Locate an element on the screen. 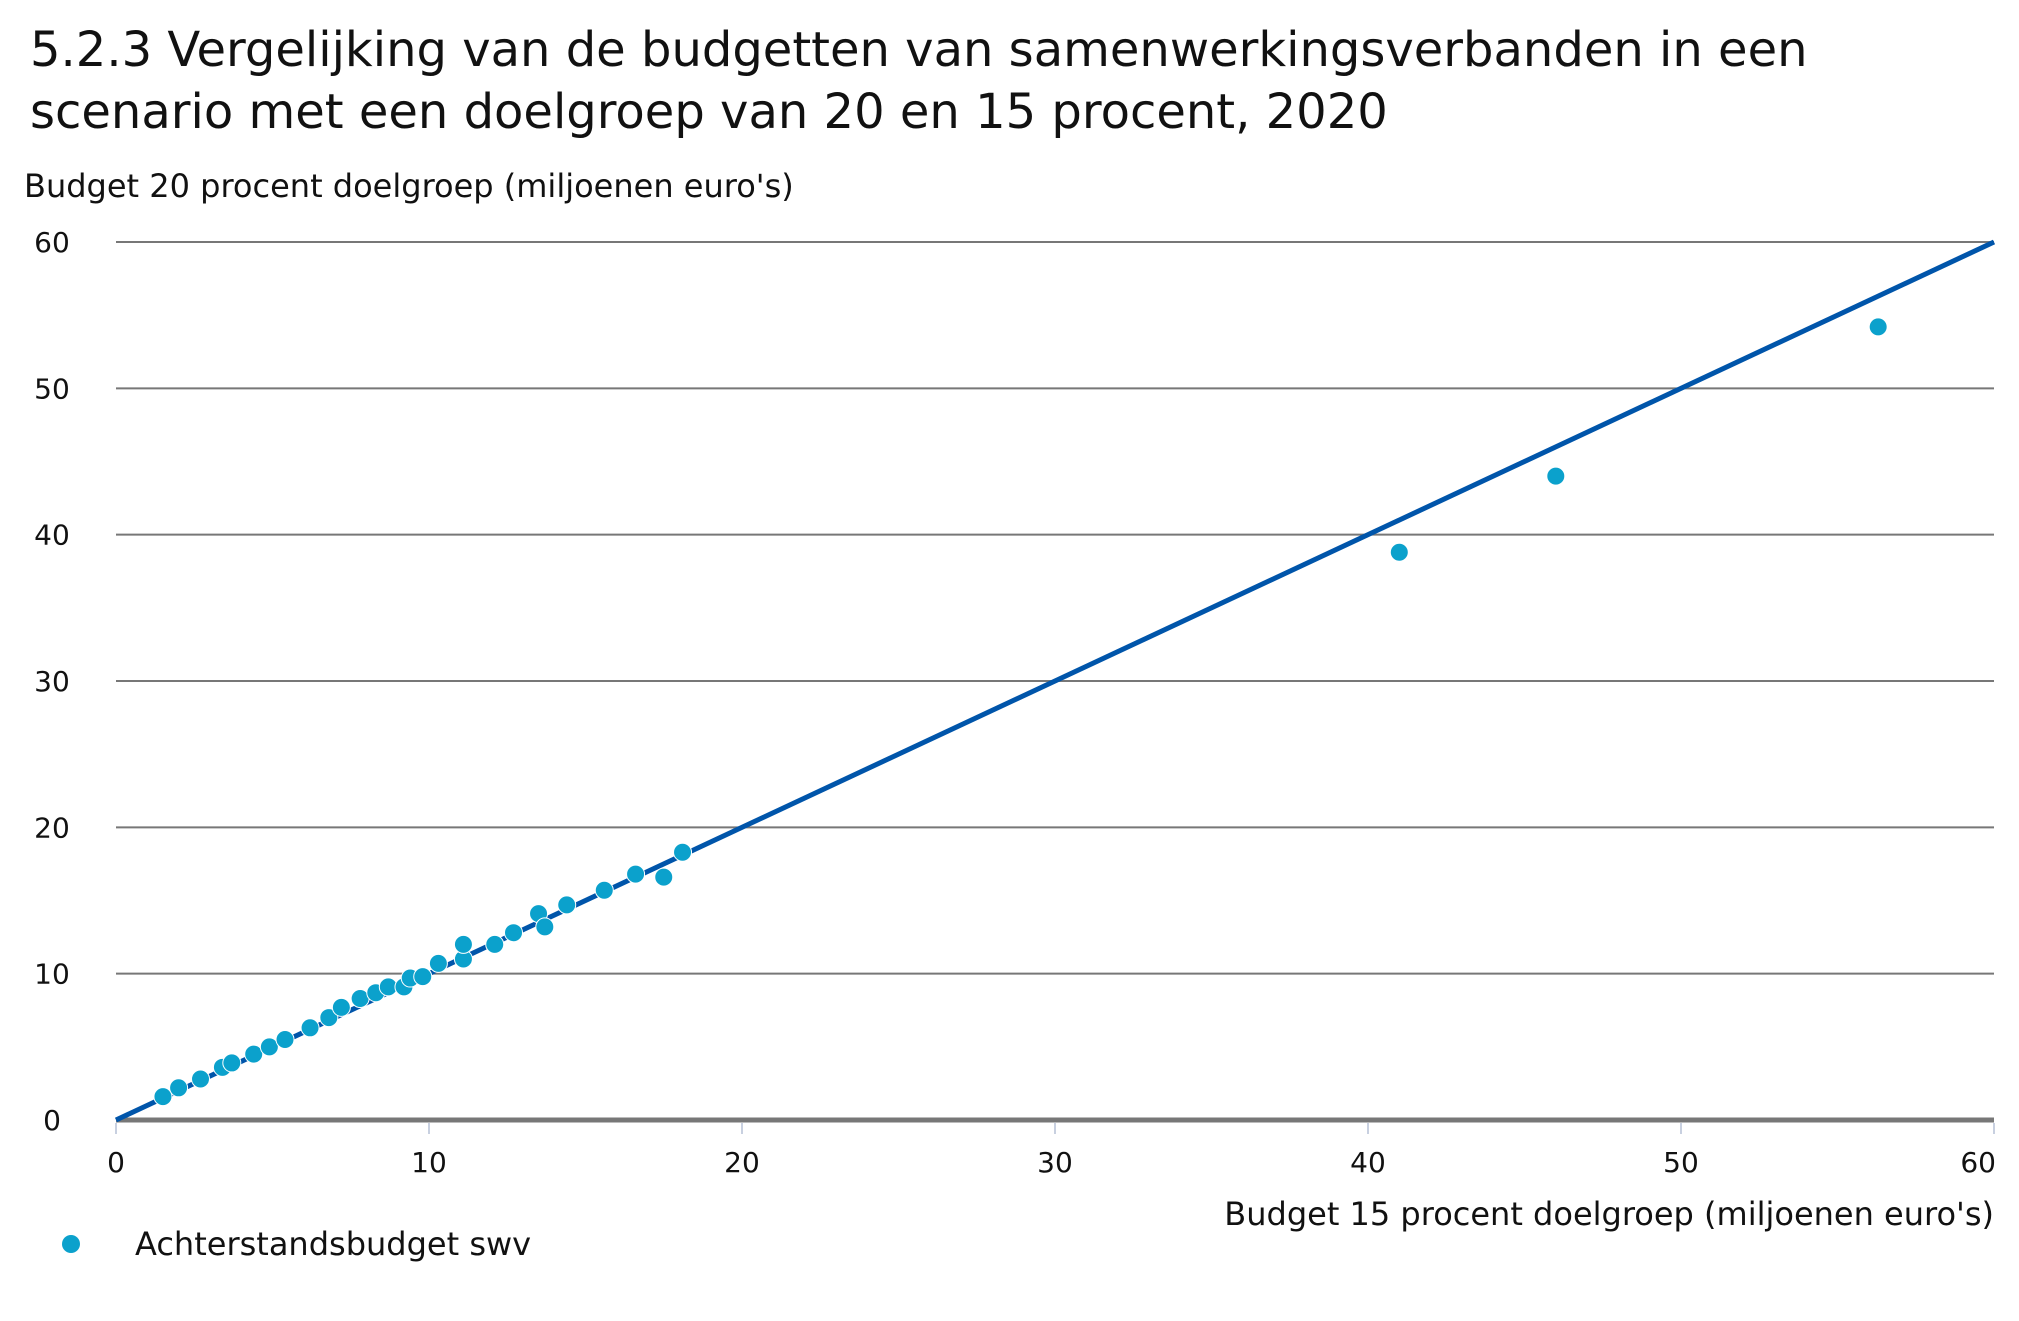  x-tick-label: 30 is located at coordinates (1055, 1162).